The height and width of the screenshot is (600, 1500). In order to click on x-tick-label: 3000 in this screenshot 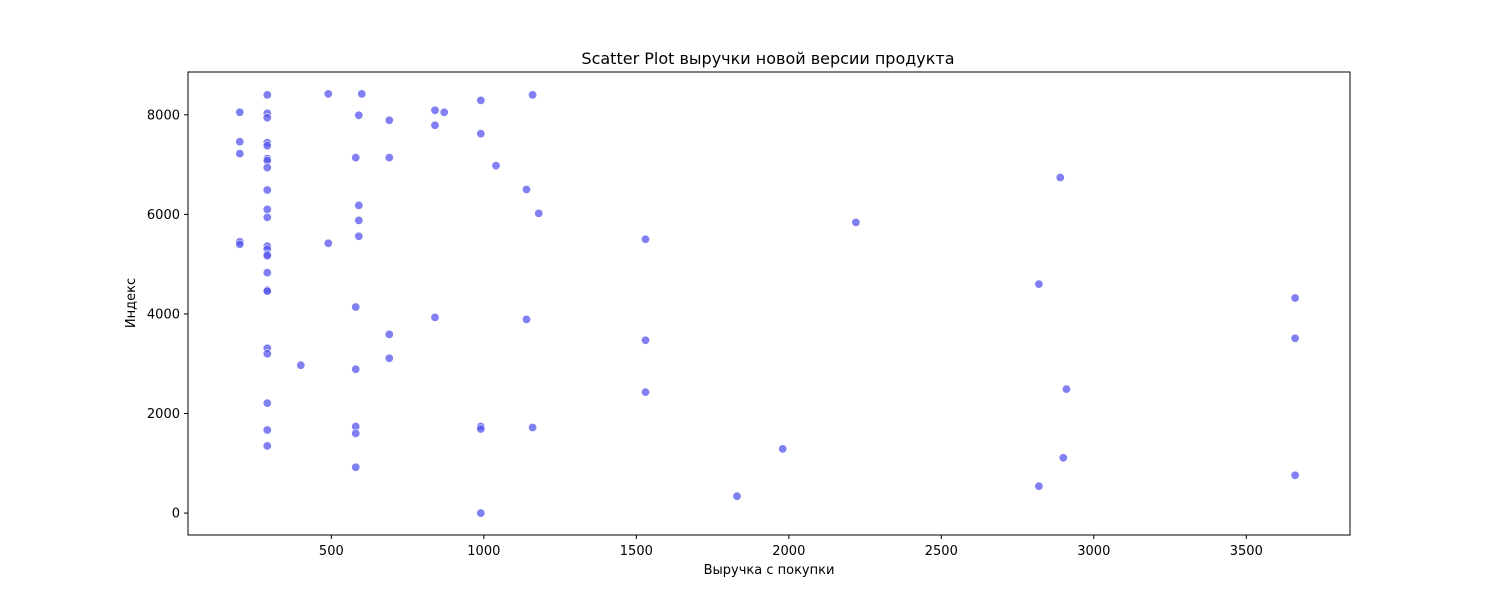, I will do `click(1093, 551)`.